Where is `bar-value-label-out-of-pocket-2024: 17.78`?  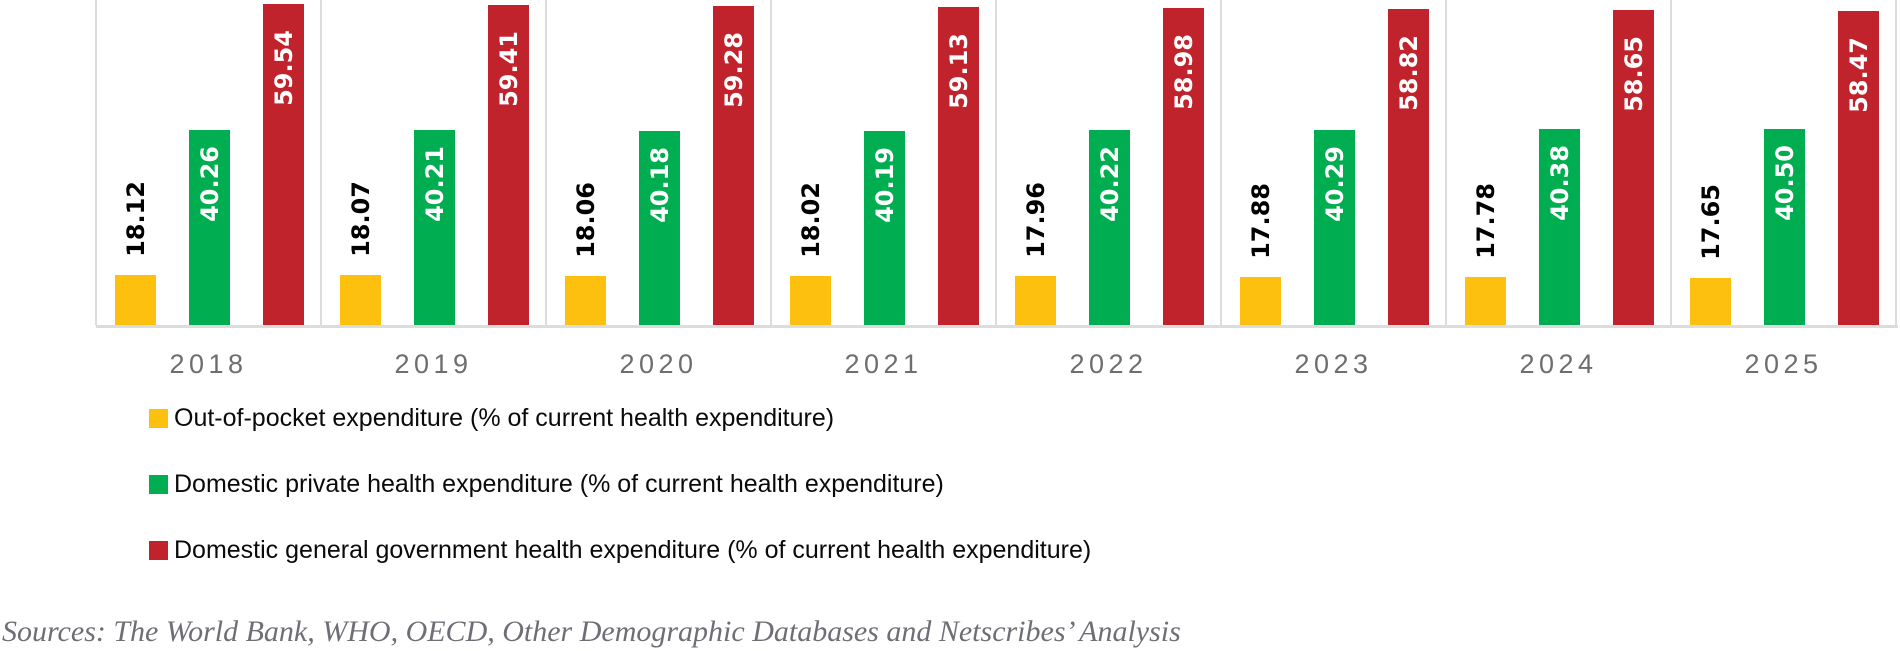
bar-value-label-out-of-pocket-2024: 17.78 is located at coordinates (1485, 221).